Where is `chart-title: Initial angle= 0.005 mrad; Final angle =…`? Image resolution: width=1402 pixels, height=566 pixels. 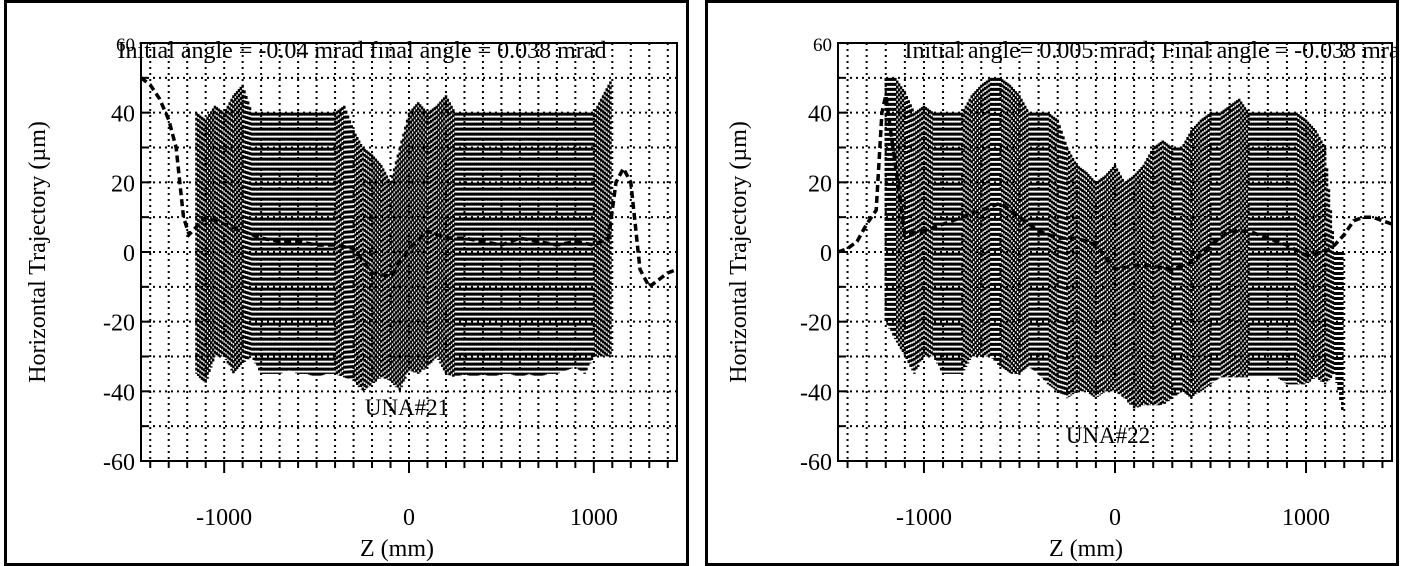
chart-title: Initial angle= 0.005 mrad; Final angle =… is located at coordinates (1150, 51).